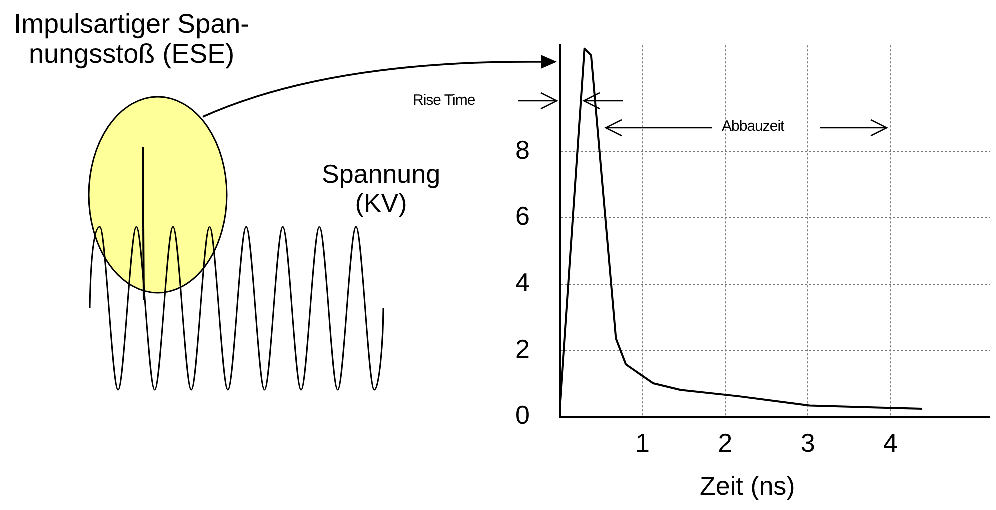 The image size is (996, 510). Describe the element at coordinates (523, 349) in the screenshot. I see `y-tick-label: 2` at that location.